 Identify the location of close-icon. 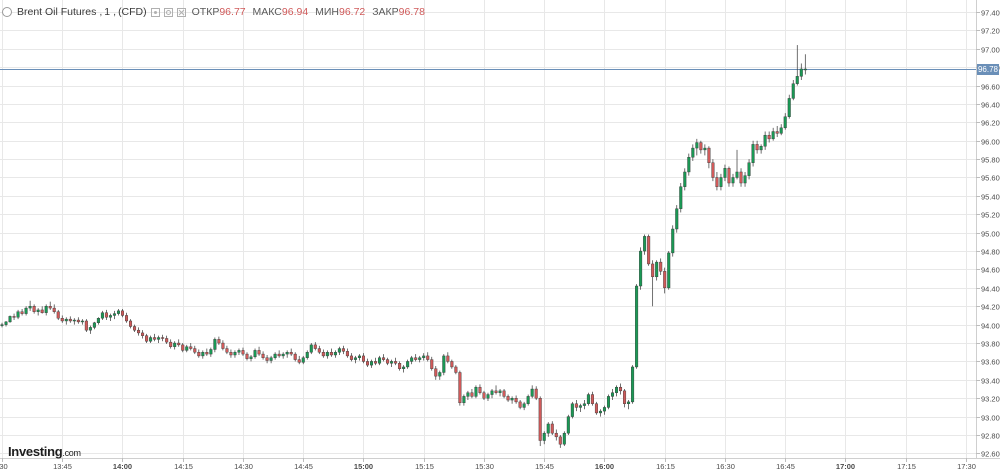
(181, 12).